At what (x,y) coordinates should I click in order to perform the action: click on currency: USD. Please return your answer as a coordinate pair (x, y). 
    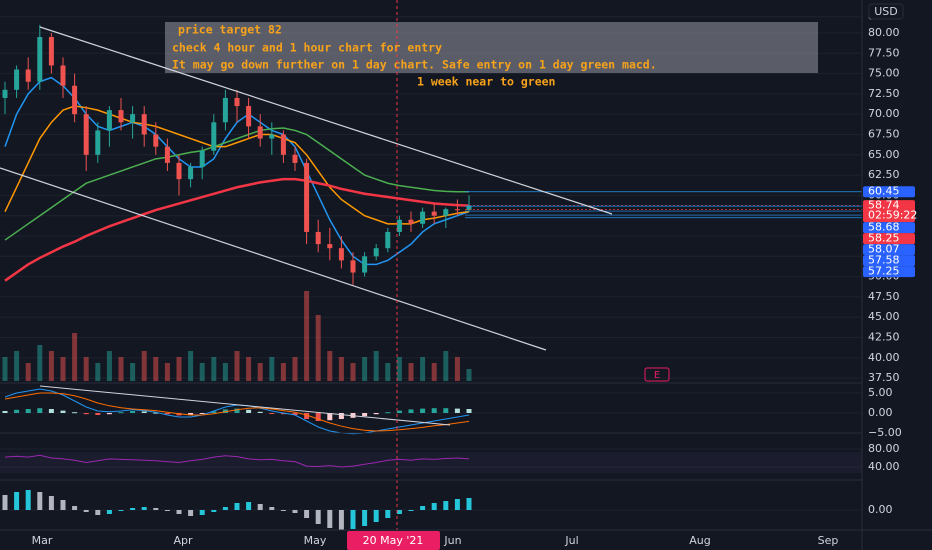
    Looking at the image, I should click on (886, 11).